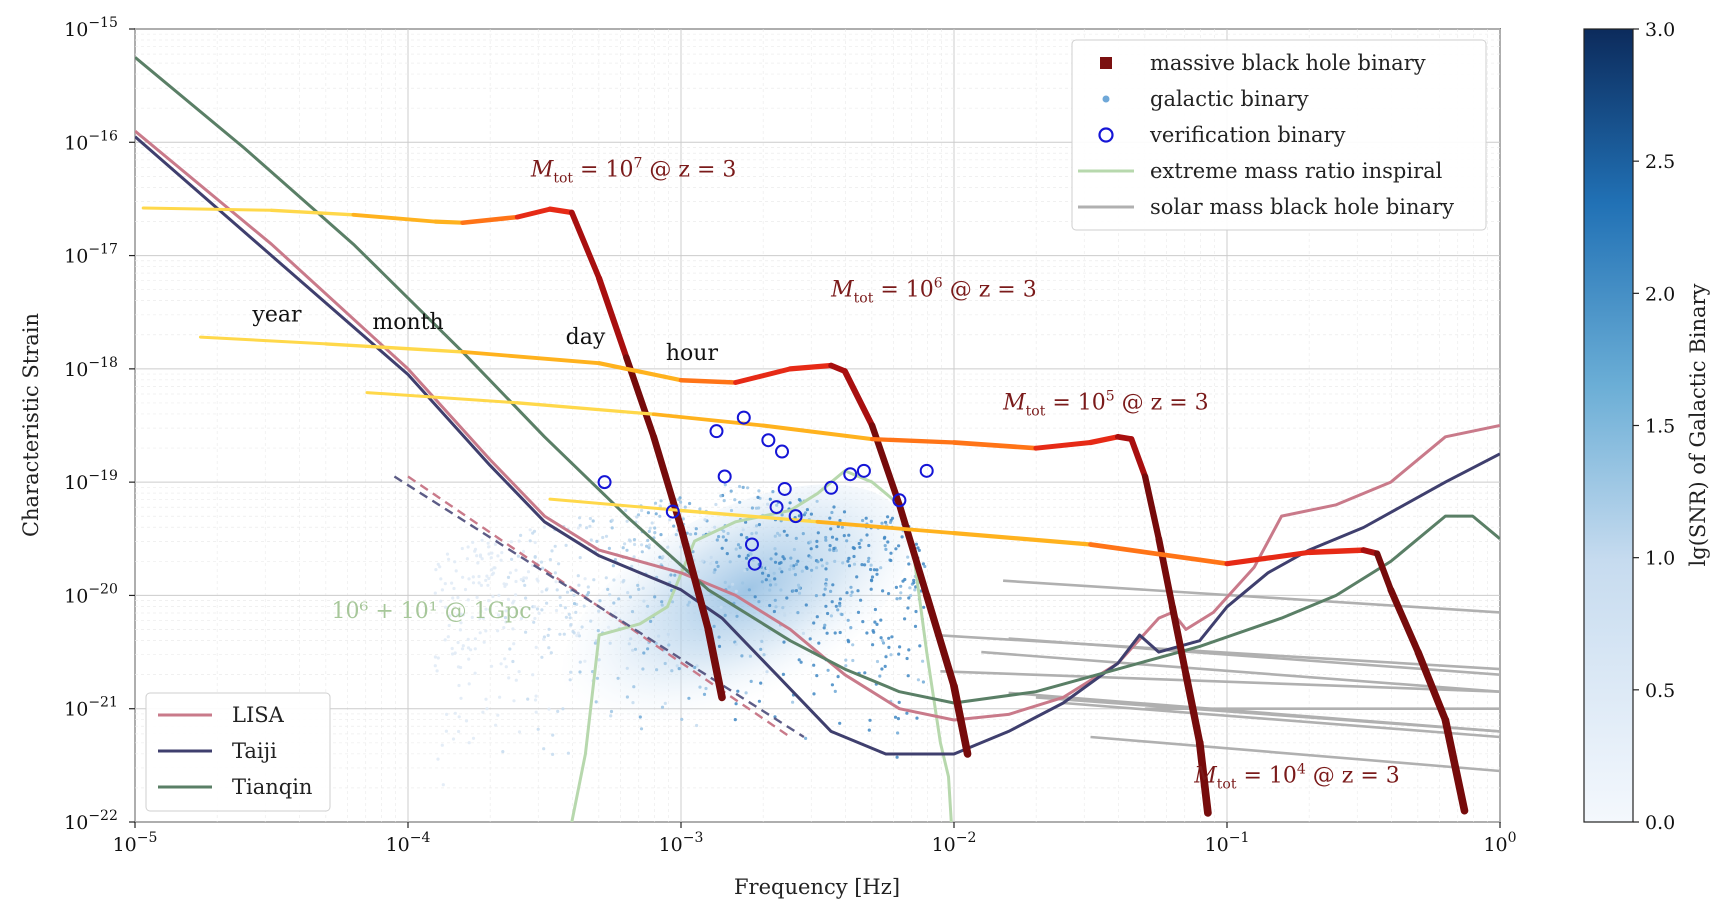  Describe the element at coordinates (91, 821) in the screenshot. I see `y-tick-label: 10−22` at that location.